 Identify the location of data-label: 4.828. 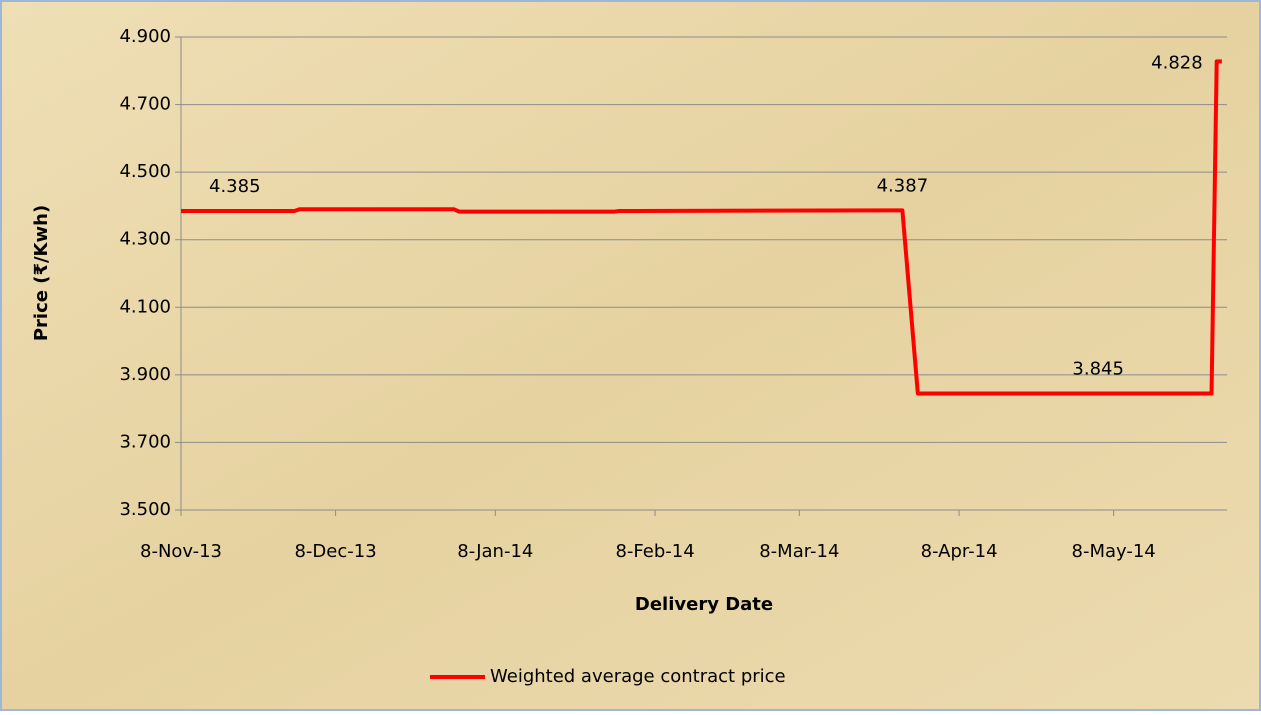
(1177, 62).